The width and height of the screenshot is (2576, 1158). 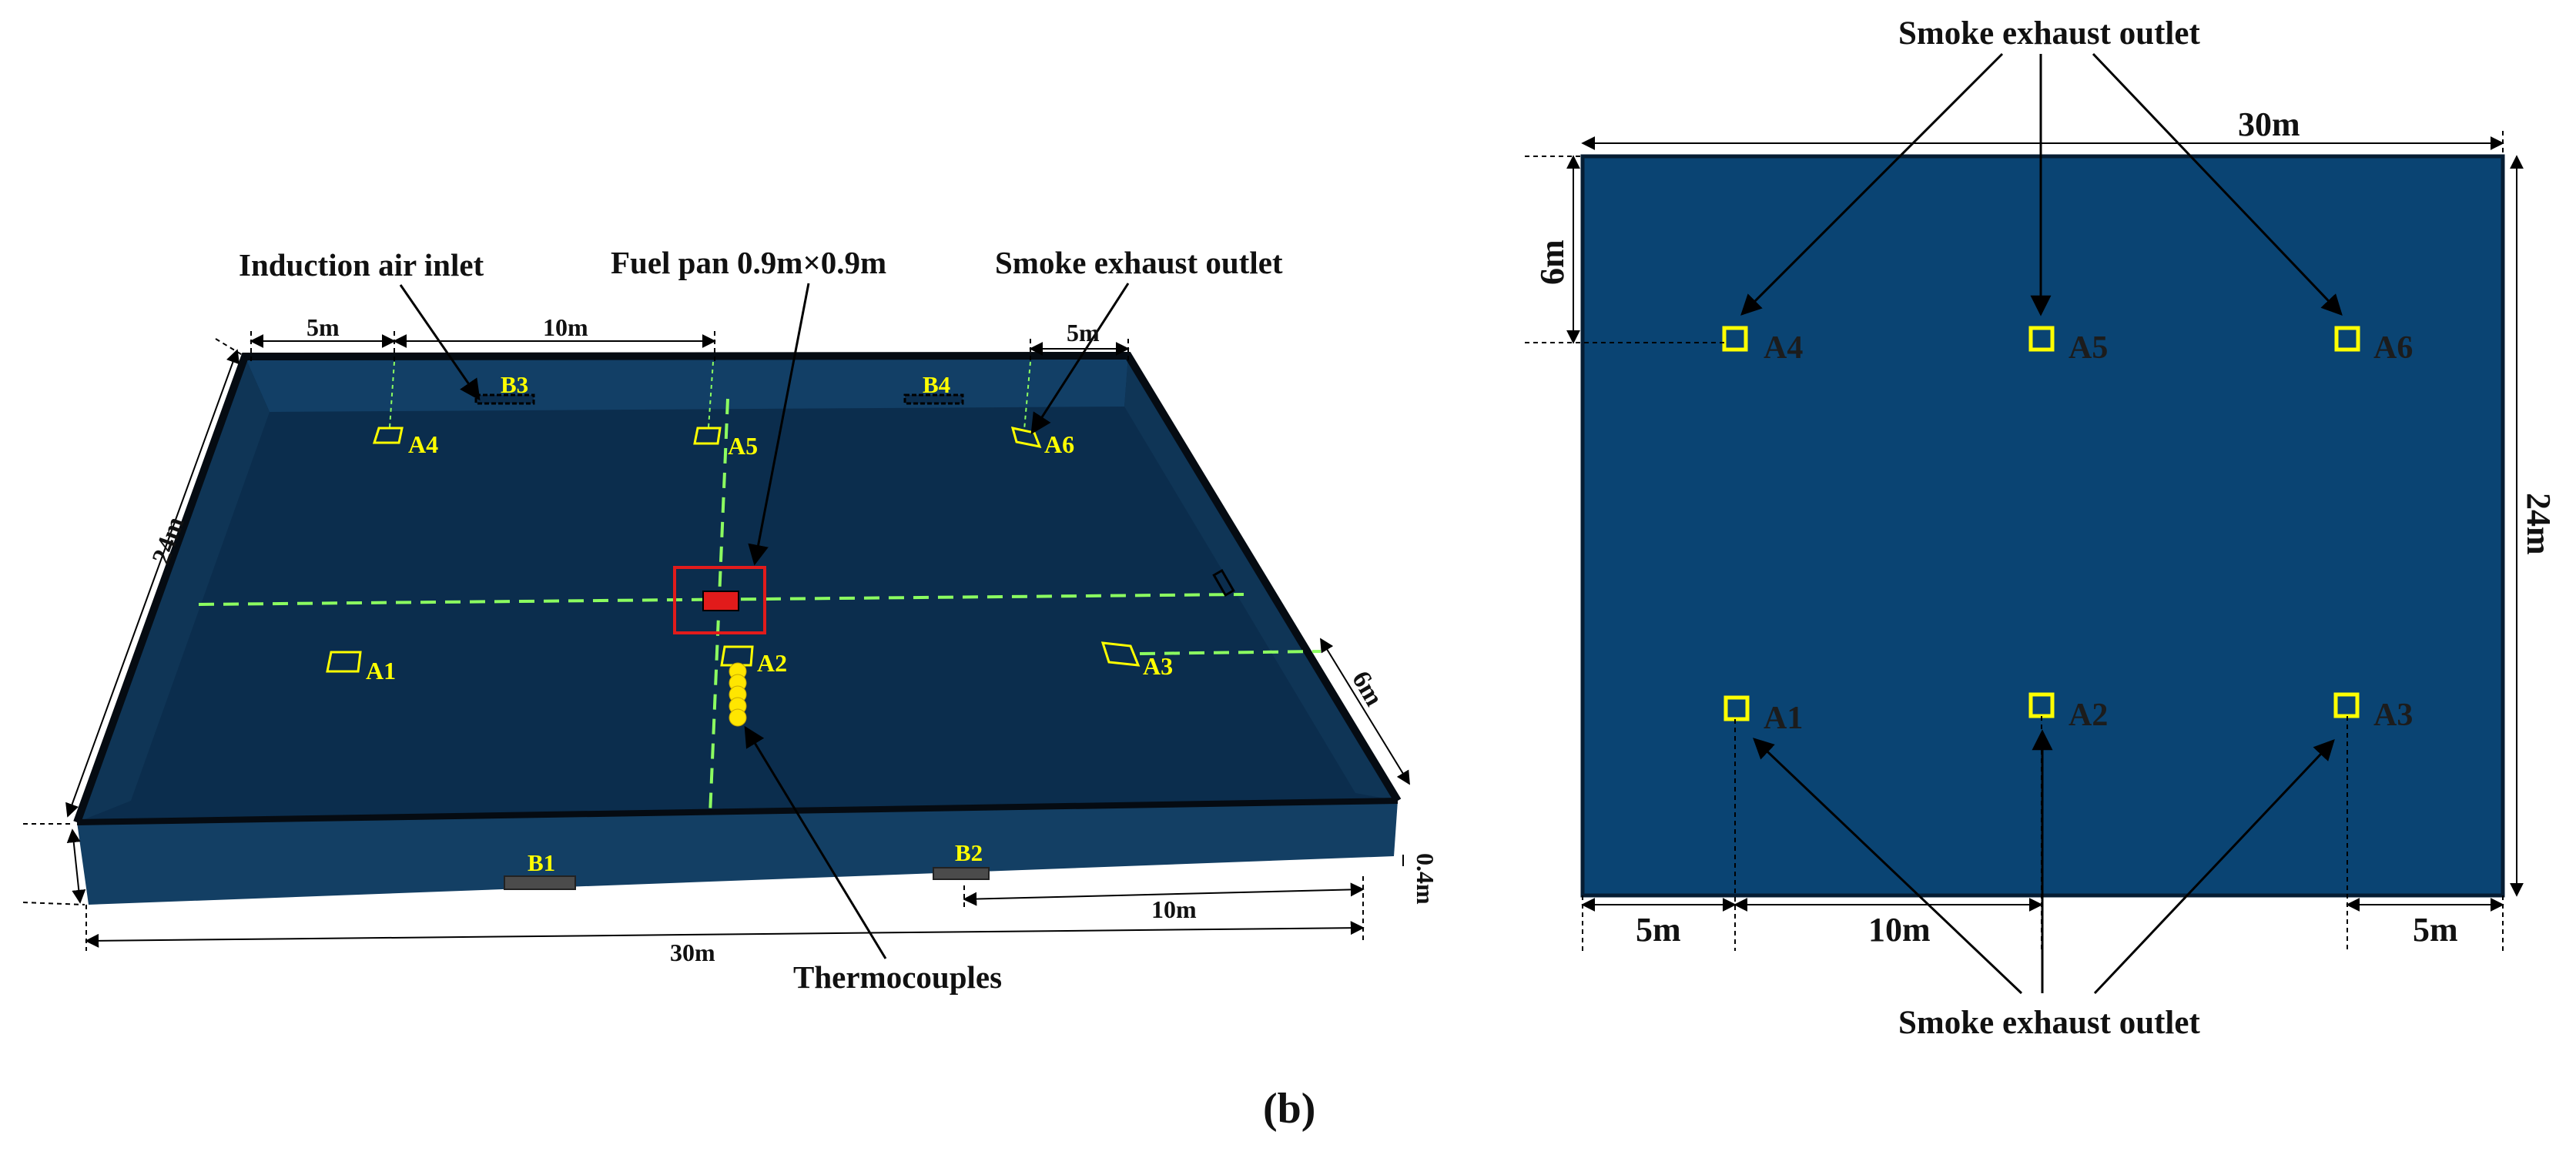 I want to click on plan-bottom-arrow-a3, so click(x=2214, y=867).